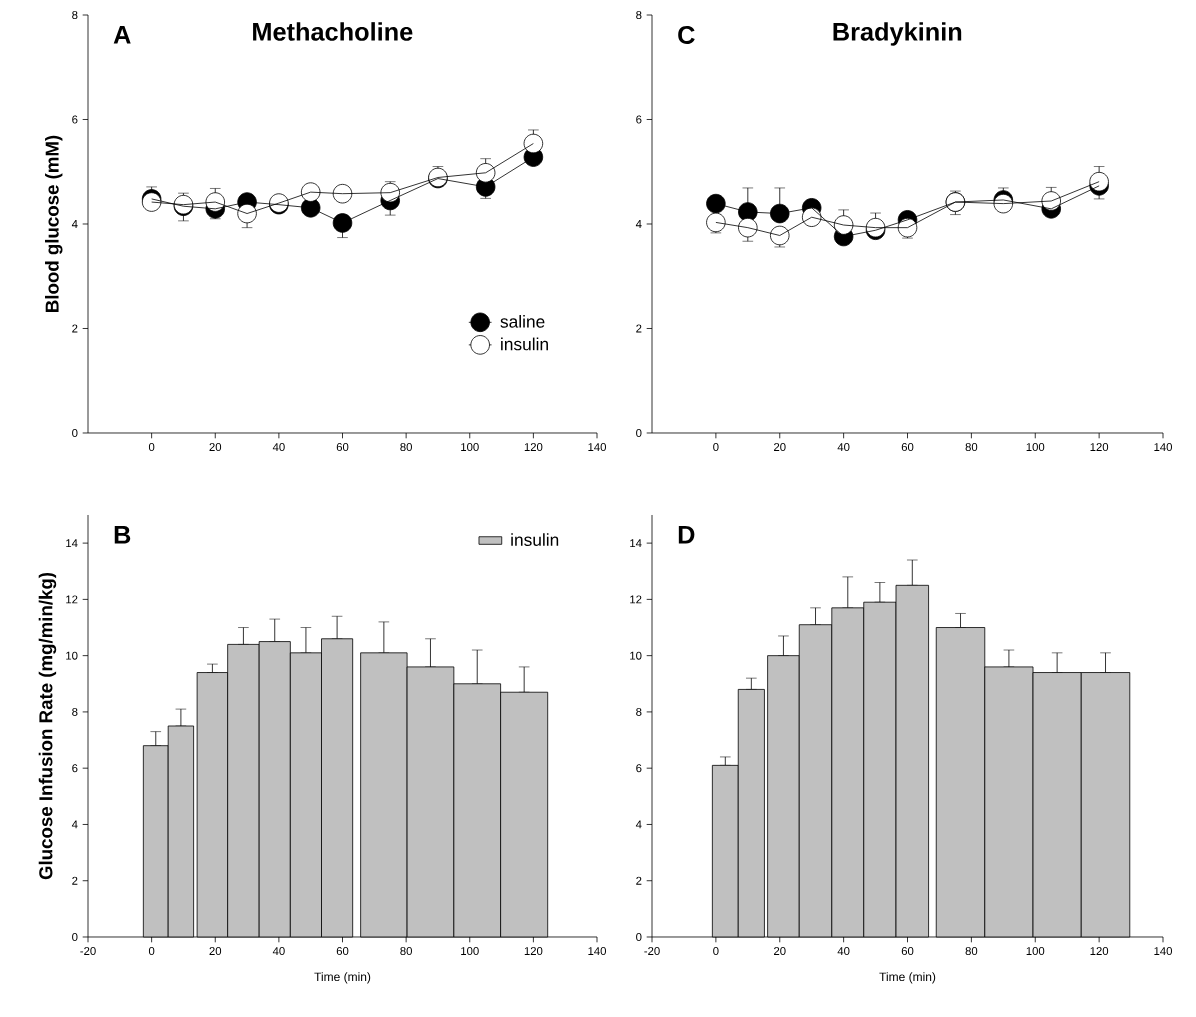  I want to click on y-axis-title: Glucose Infusion Rate (mg/min/kg), so click(47, 726).